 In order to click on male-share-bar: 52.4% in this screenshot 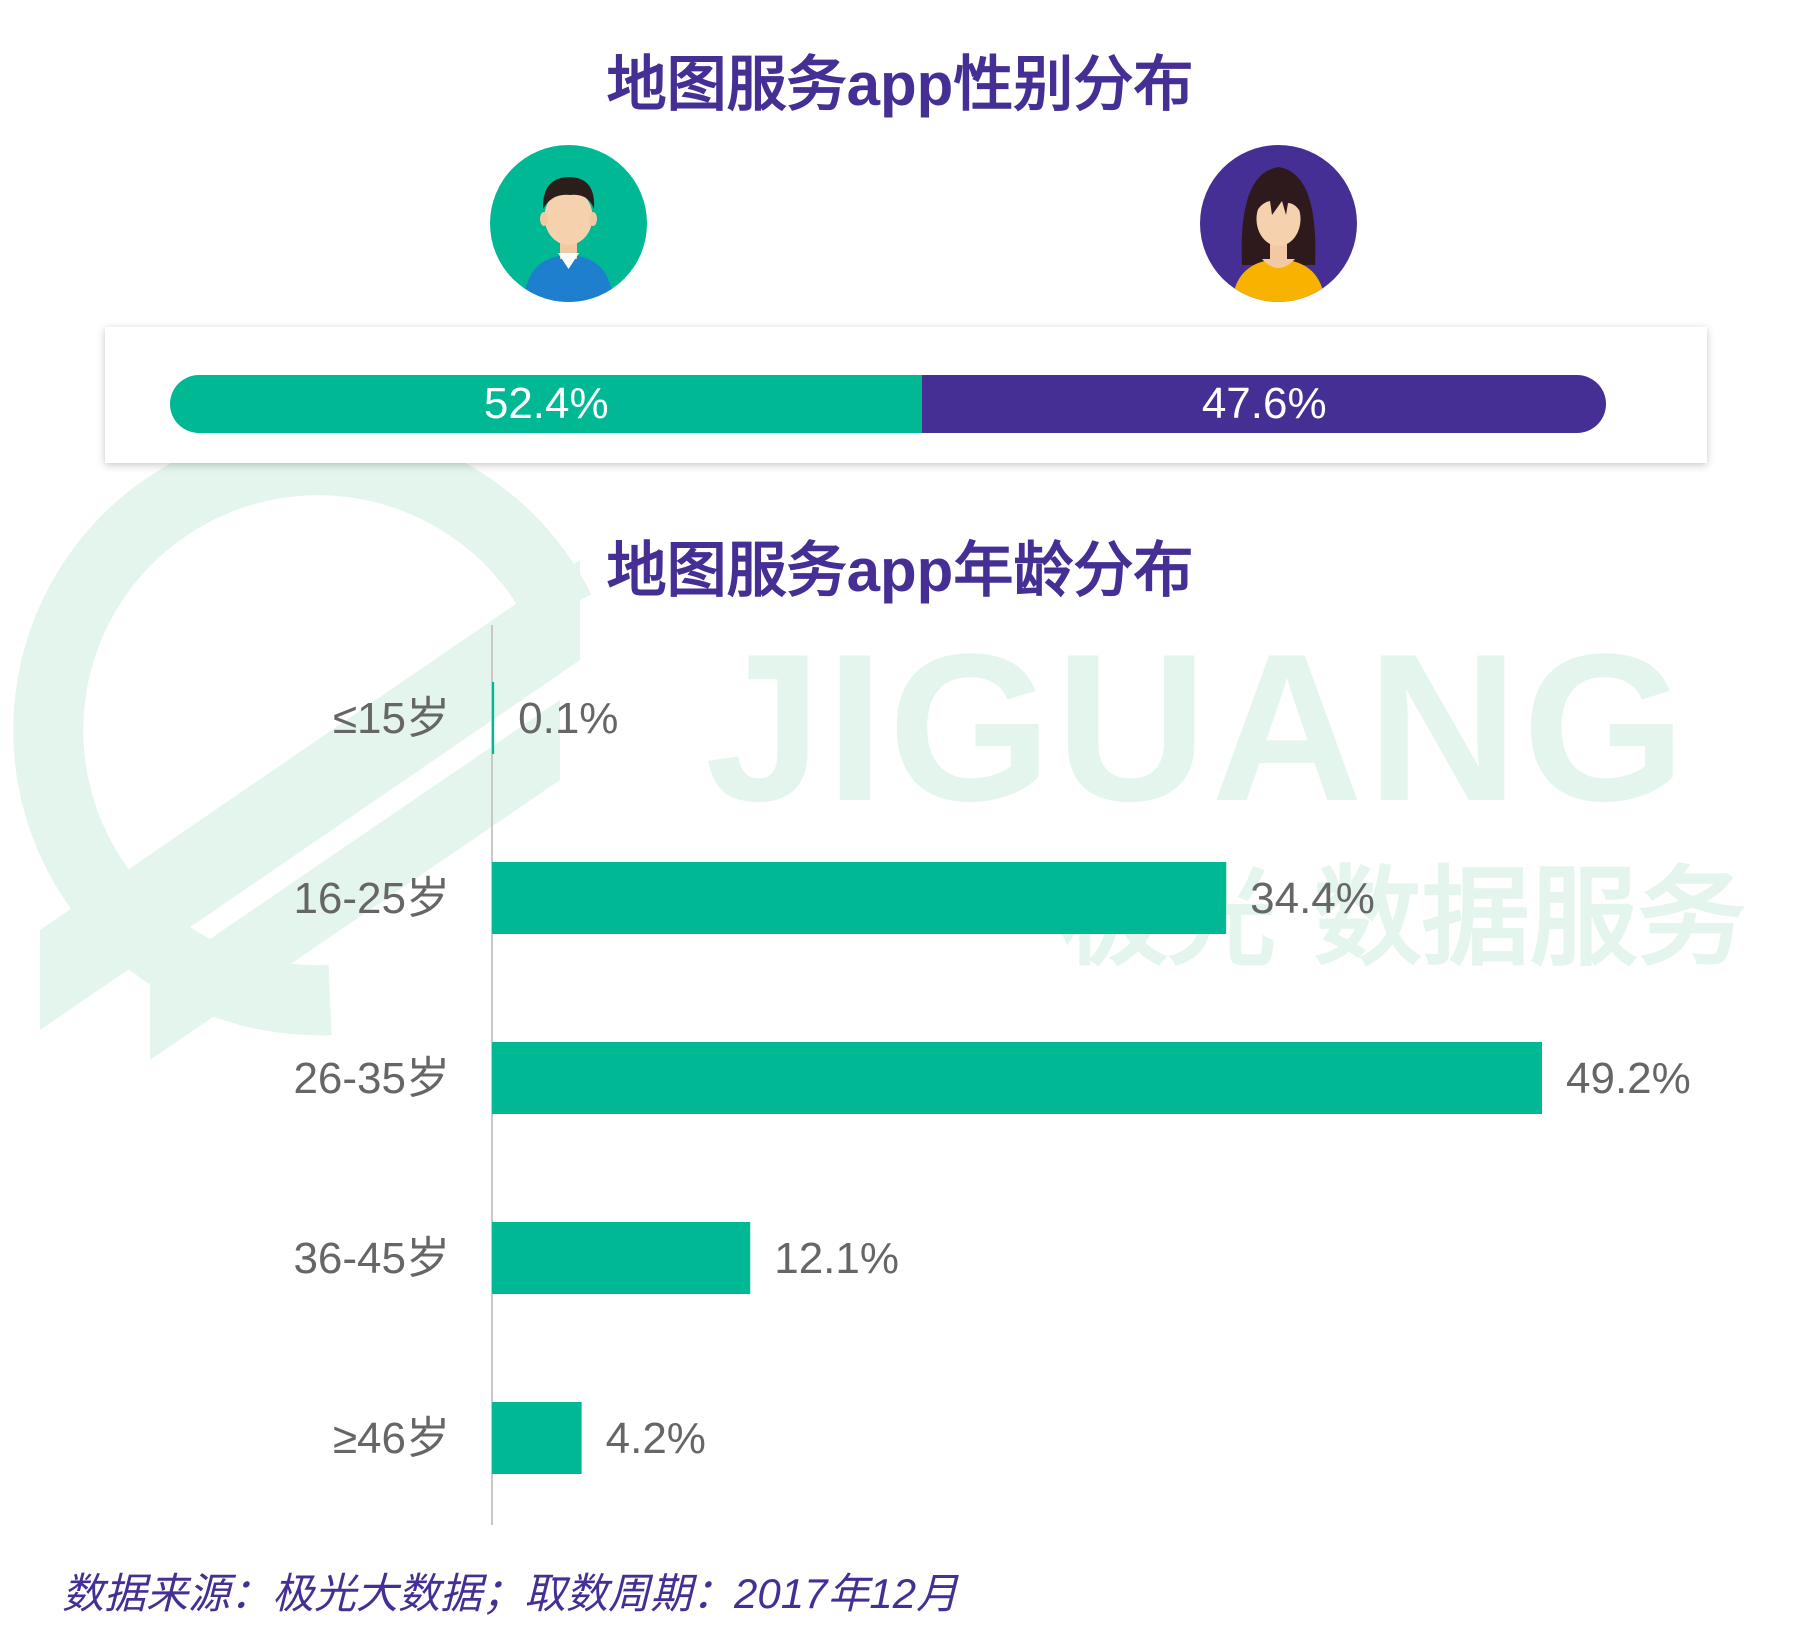, I will do `click(546, 404)`.